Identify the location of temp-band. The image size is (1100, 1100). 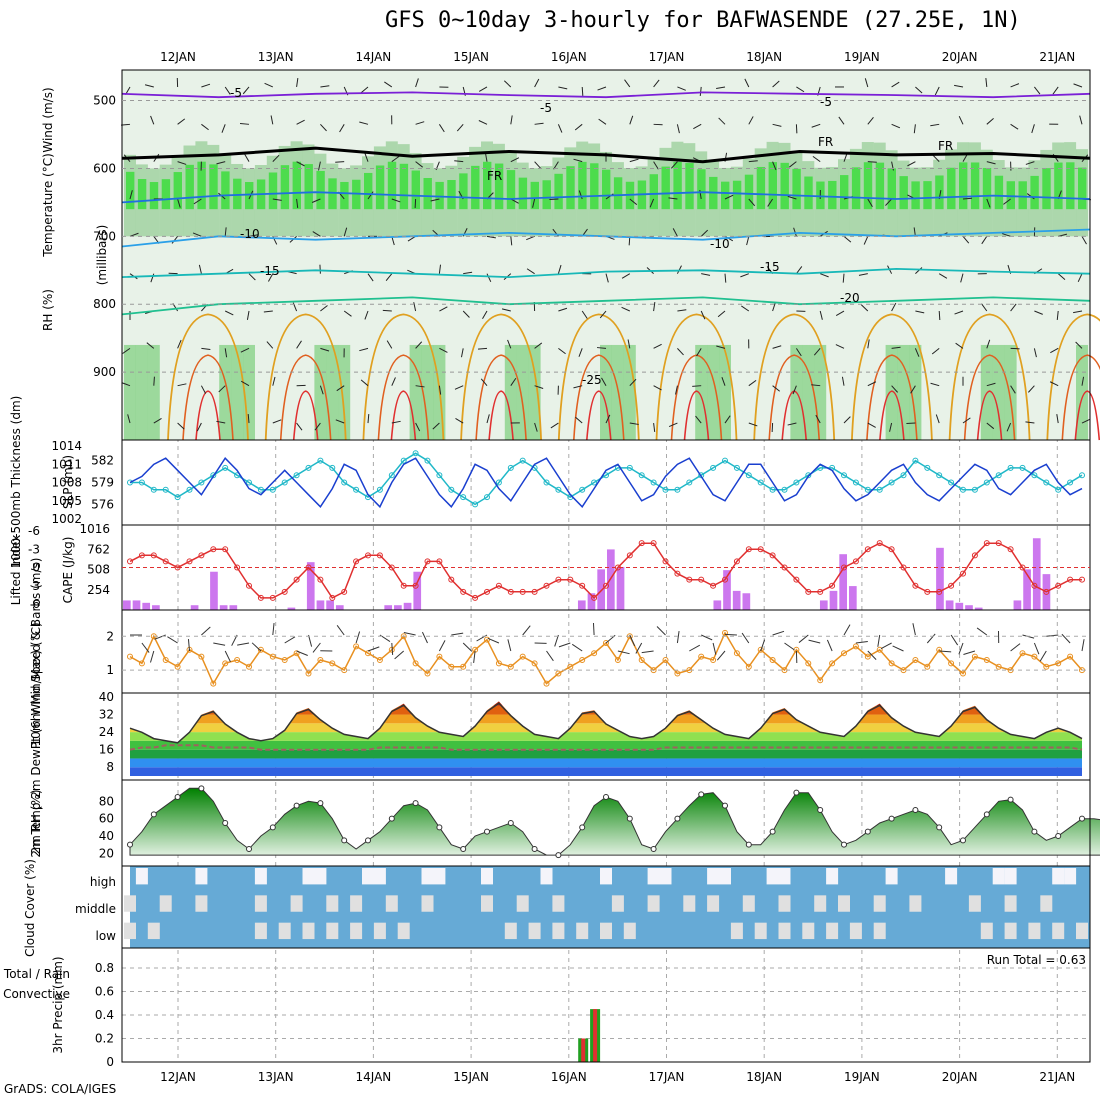
(606, 745).